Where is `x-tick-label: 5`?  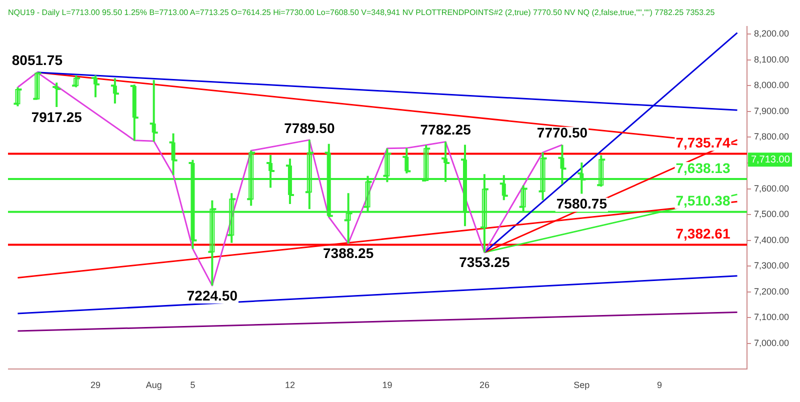 x-tick-label: 5 is located at coordinates (193, 385).